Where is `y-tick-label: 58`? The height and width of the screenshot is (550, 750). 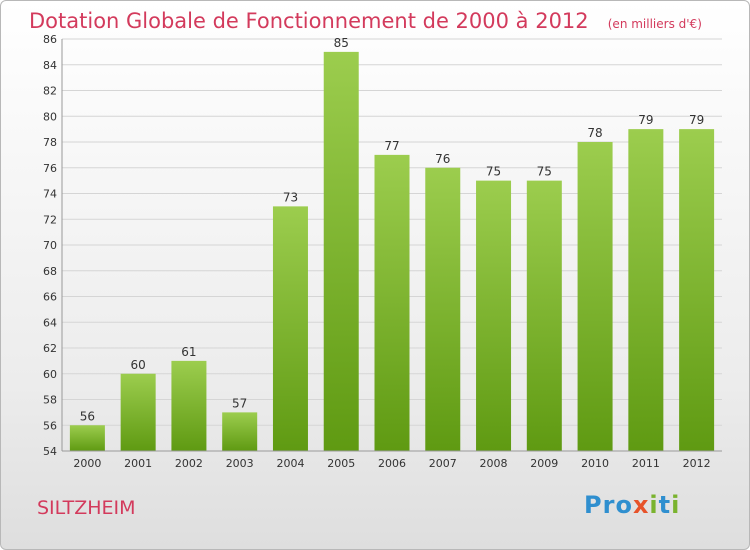
y-tick-label: 58 is located at coordinates (50, 400).